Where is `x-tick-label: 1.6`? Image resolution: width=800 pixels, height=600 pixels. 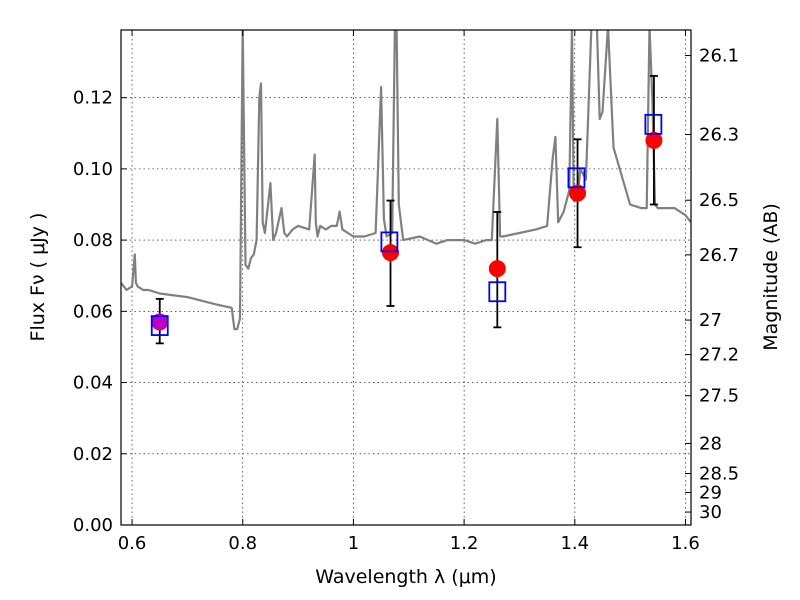
x-tick-label: 1.6 is located at coordinates (685, 543).